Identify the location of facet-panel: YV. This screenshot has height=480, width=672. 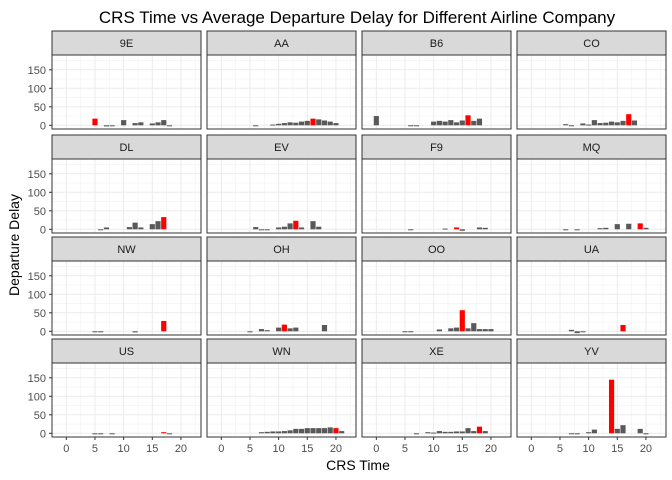
(591, 388).